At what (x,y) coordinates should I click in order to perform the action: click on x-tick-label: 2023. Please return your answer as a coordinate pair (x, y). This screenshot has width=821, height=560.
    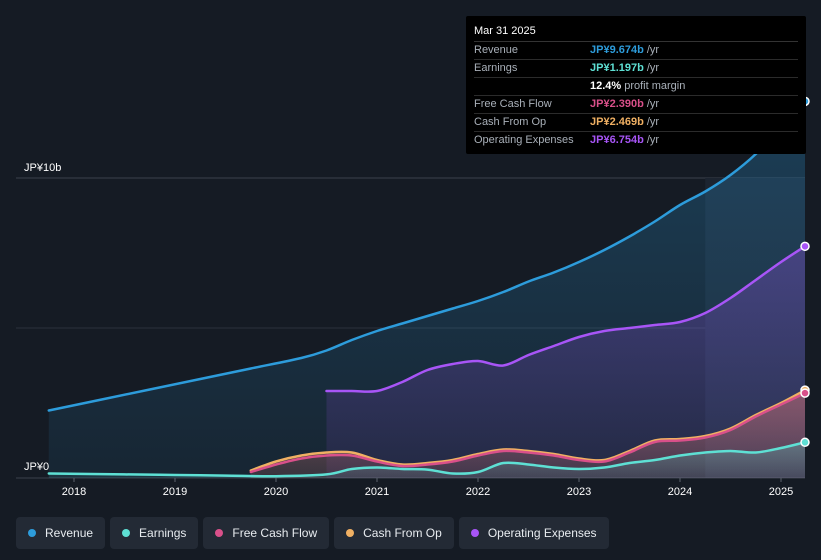
    Looking at the image, I should click on (579, 492).